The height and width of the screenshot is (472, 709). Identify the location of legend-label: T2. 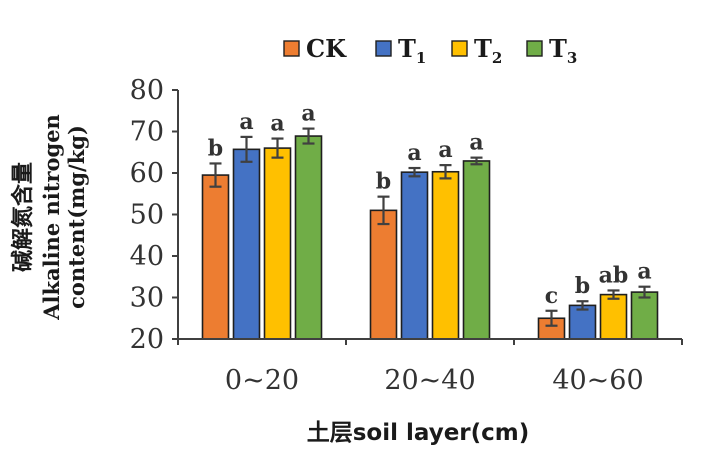
(488, 50).